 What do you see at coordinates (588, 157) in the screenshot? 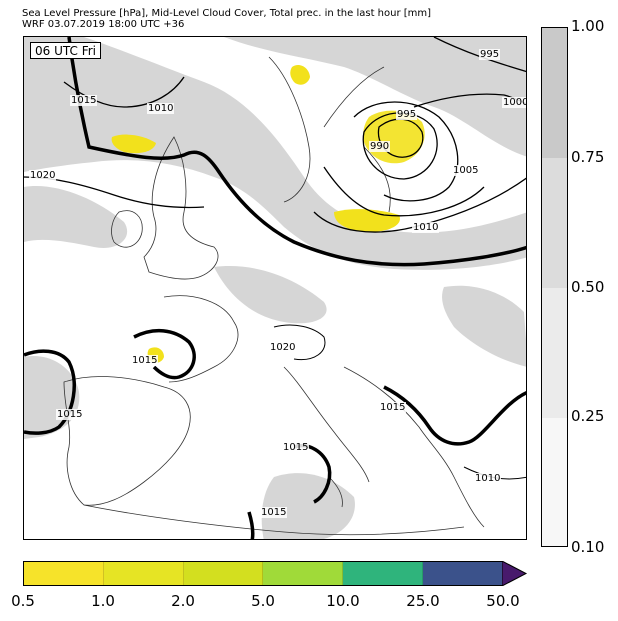
I see `cover-tick-label: 0.75` at bounding box center [588, 157].